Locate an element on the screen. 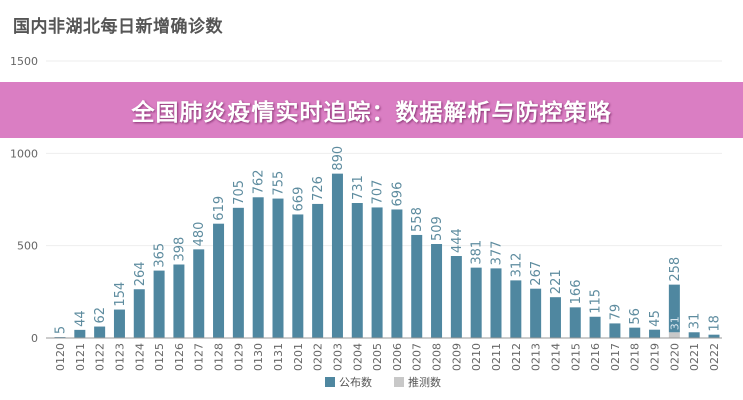 The width and height of the screenshot is (743, 400). x-tick-label: 0213 is located at coordinates (536, 357).